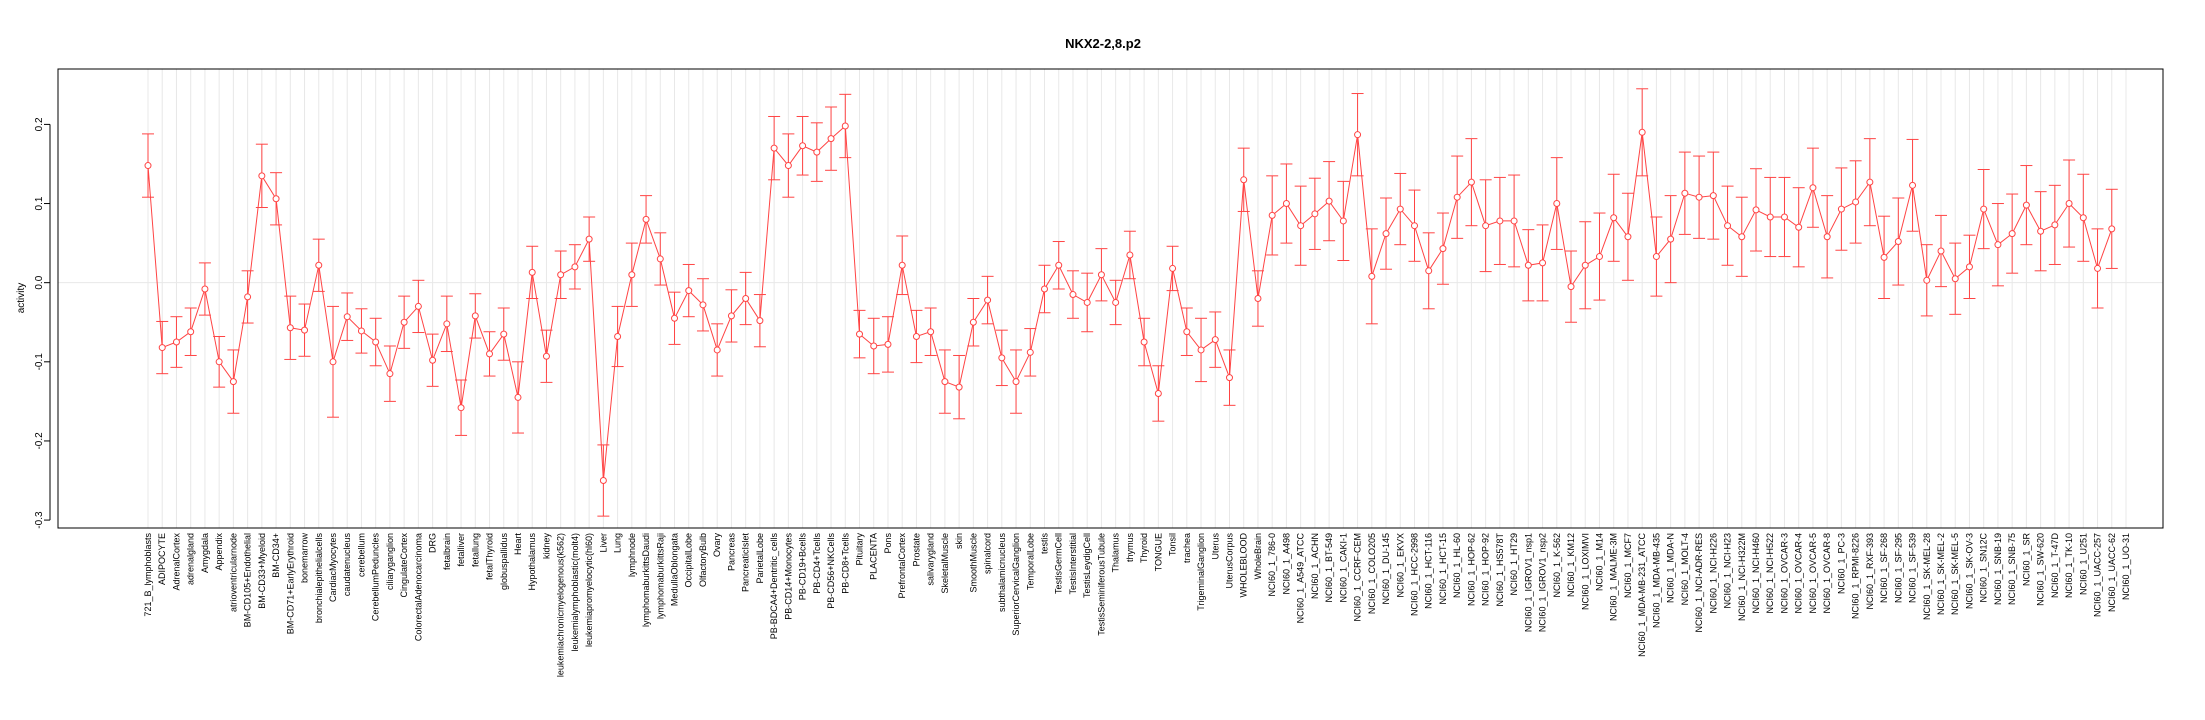  I want to click on x-tick-label: NCI60_1_A498, so click(1286, 564).